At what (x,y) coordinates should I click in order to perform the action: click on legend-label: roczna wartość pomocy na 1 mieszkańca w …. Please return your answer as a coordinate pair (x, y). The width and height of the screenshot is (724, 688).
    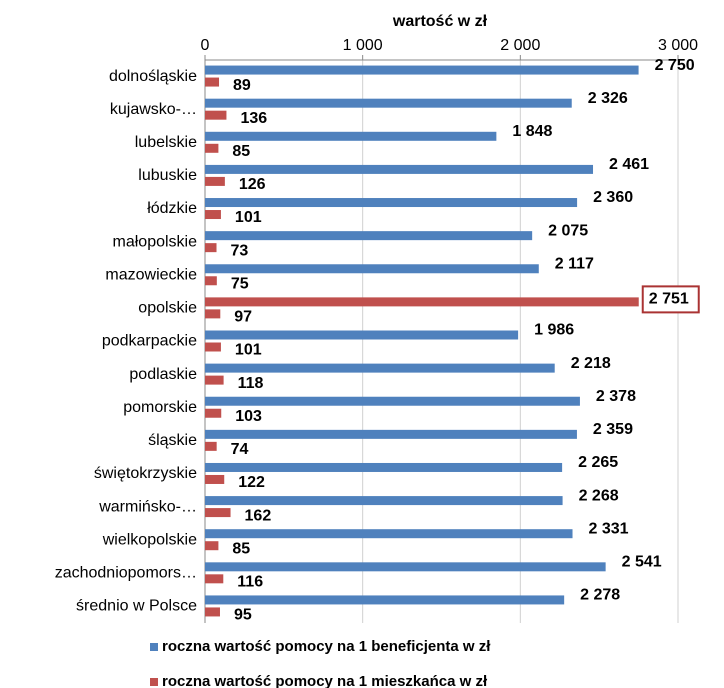
    Looking at the image, I should click on (325, 680).